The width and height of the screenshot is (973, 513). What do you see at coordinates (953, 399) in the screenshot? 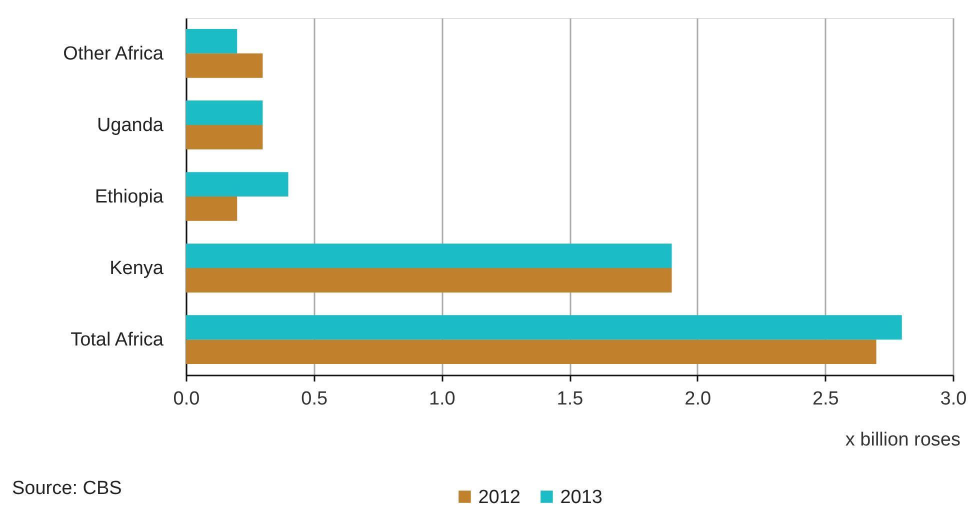
I see `x-tick-label: 3.0` at bounding box center [953, 399].